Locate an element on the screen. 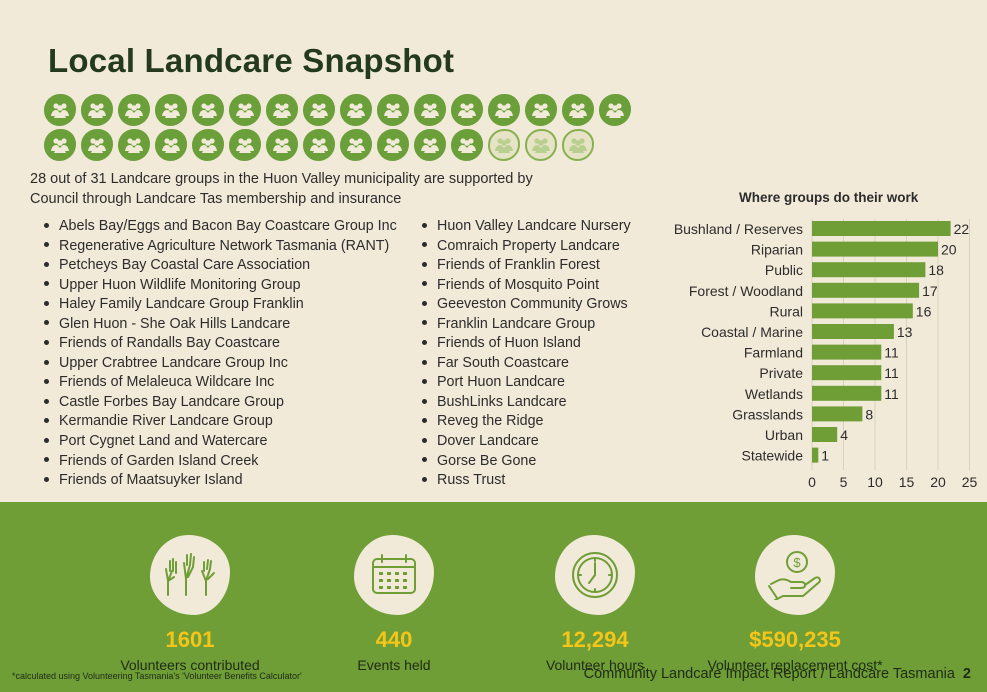 The image size is (987, 692). chart-title: Where groups do their work is located at coordinates (829, 197).